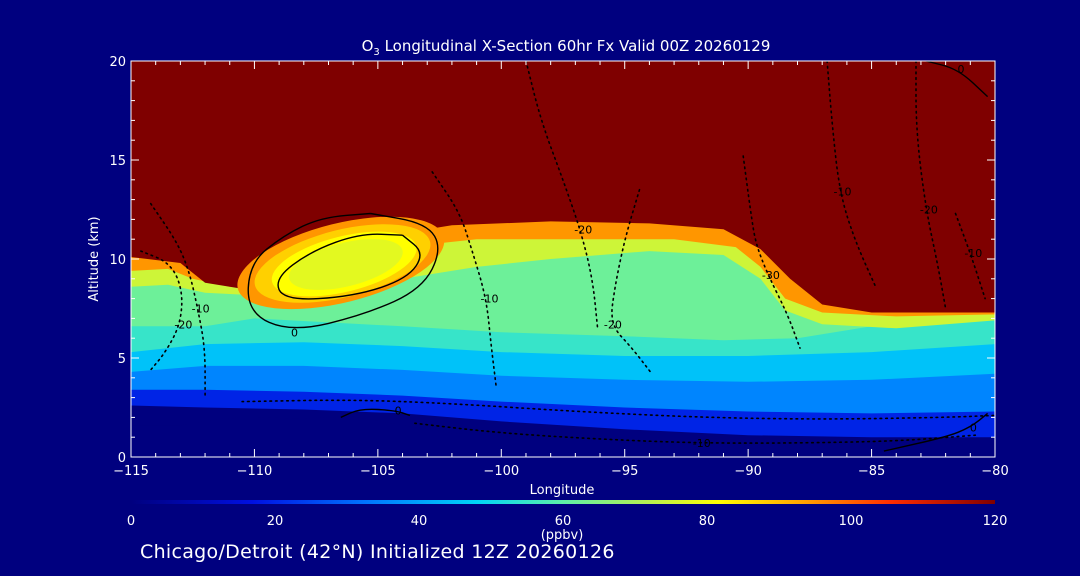  I want to click on contour-label-7: -10, so click(489, 299).